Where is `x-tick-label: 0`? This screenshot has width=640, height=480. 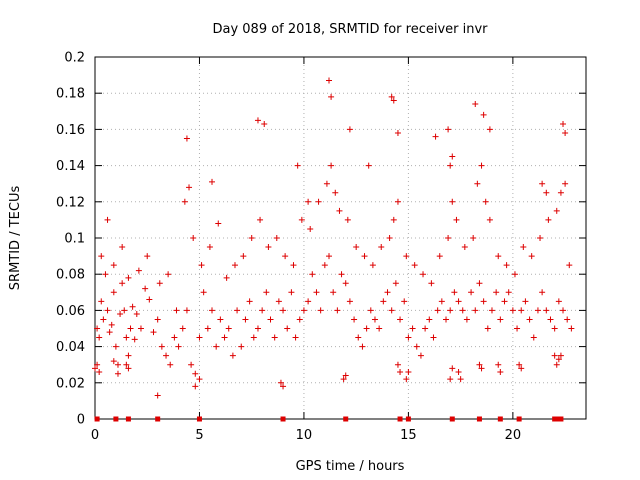 x-tick-label: 0 is located at coordinates (95, 435).